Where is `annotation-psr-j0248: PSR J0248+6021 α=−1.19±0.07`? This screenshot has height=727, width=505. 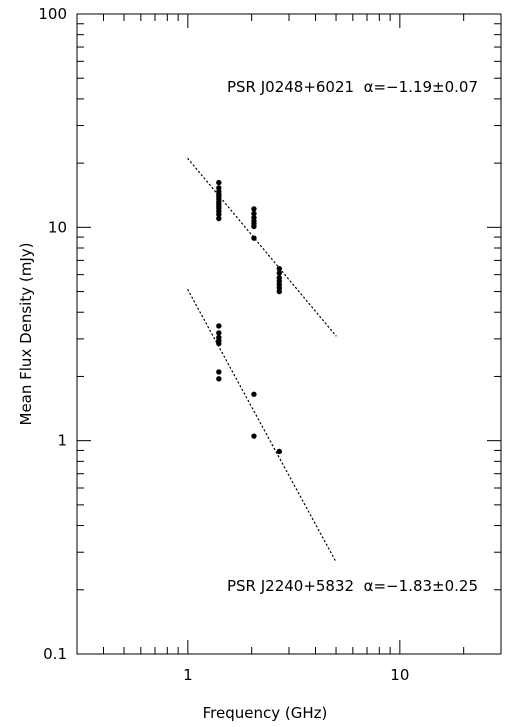 annotation-psr-j0248: PSR J0248+6021 α=−1.19±0.07 is located at coordinates (352, 87).